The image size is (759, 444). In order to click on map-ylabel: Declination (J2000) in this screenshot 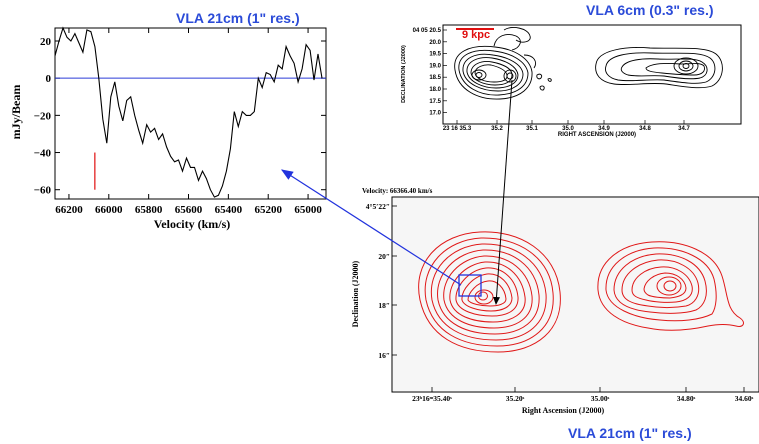, I will do `click(355, 293)`.